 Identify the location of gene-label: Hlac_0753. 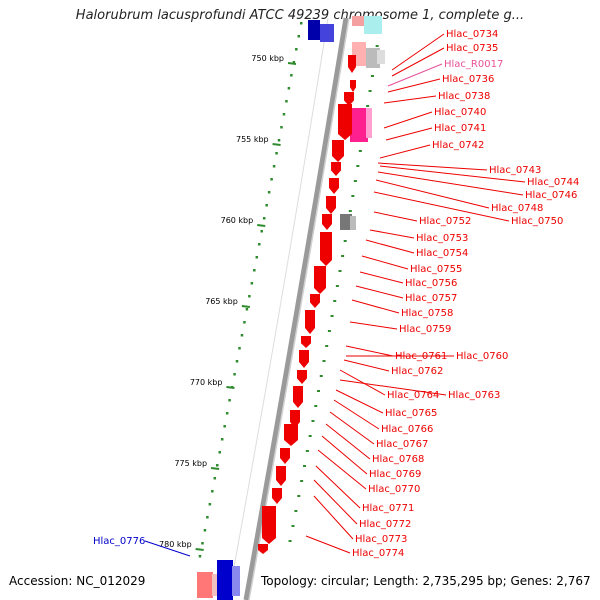
(442, 238).